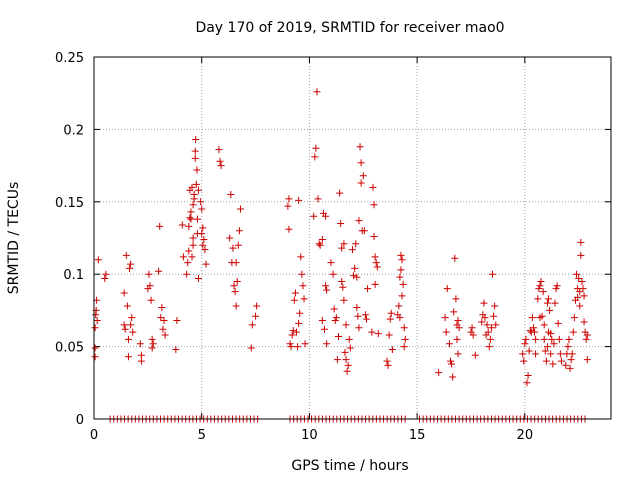  What do you see at coordinates (14, 238) in the screenshot?
I see `y-axis-label: SRMTID / TECUs` at bounding box center [14, 238].